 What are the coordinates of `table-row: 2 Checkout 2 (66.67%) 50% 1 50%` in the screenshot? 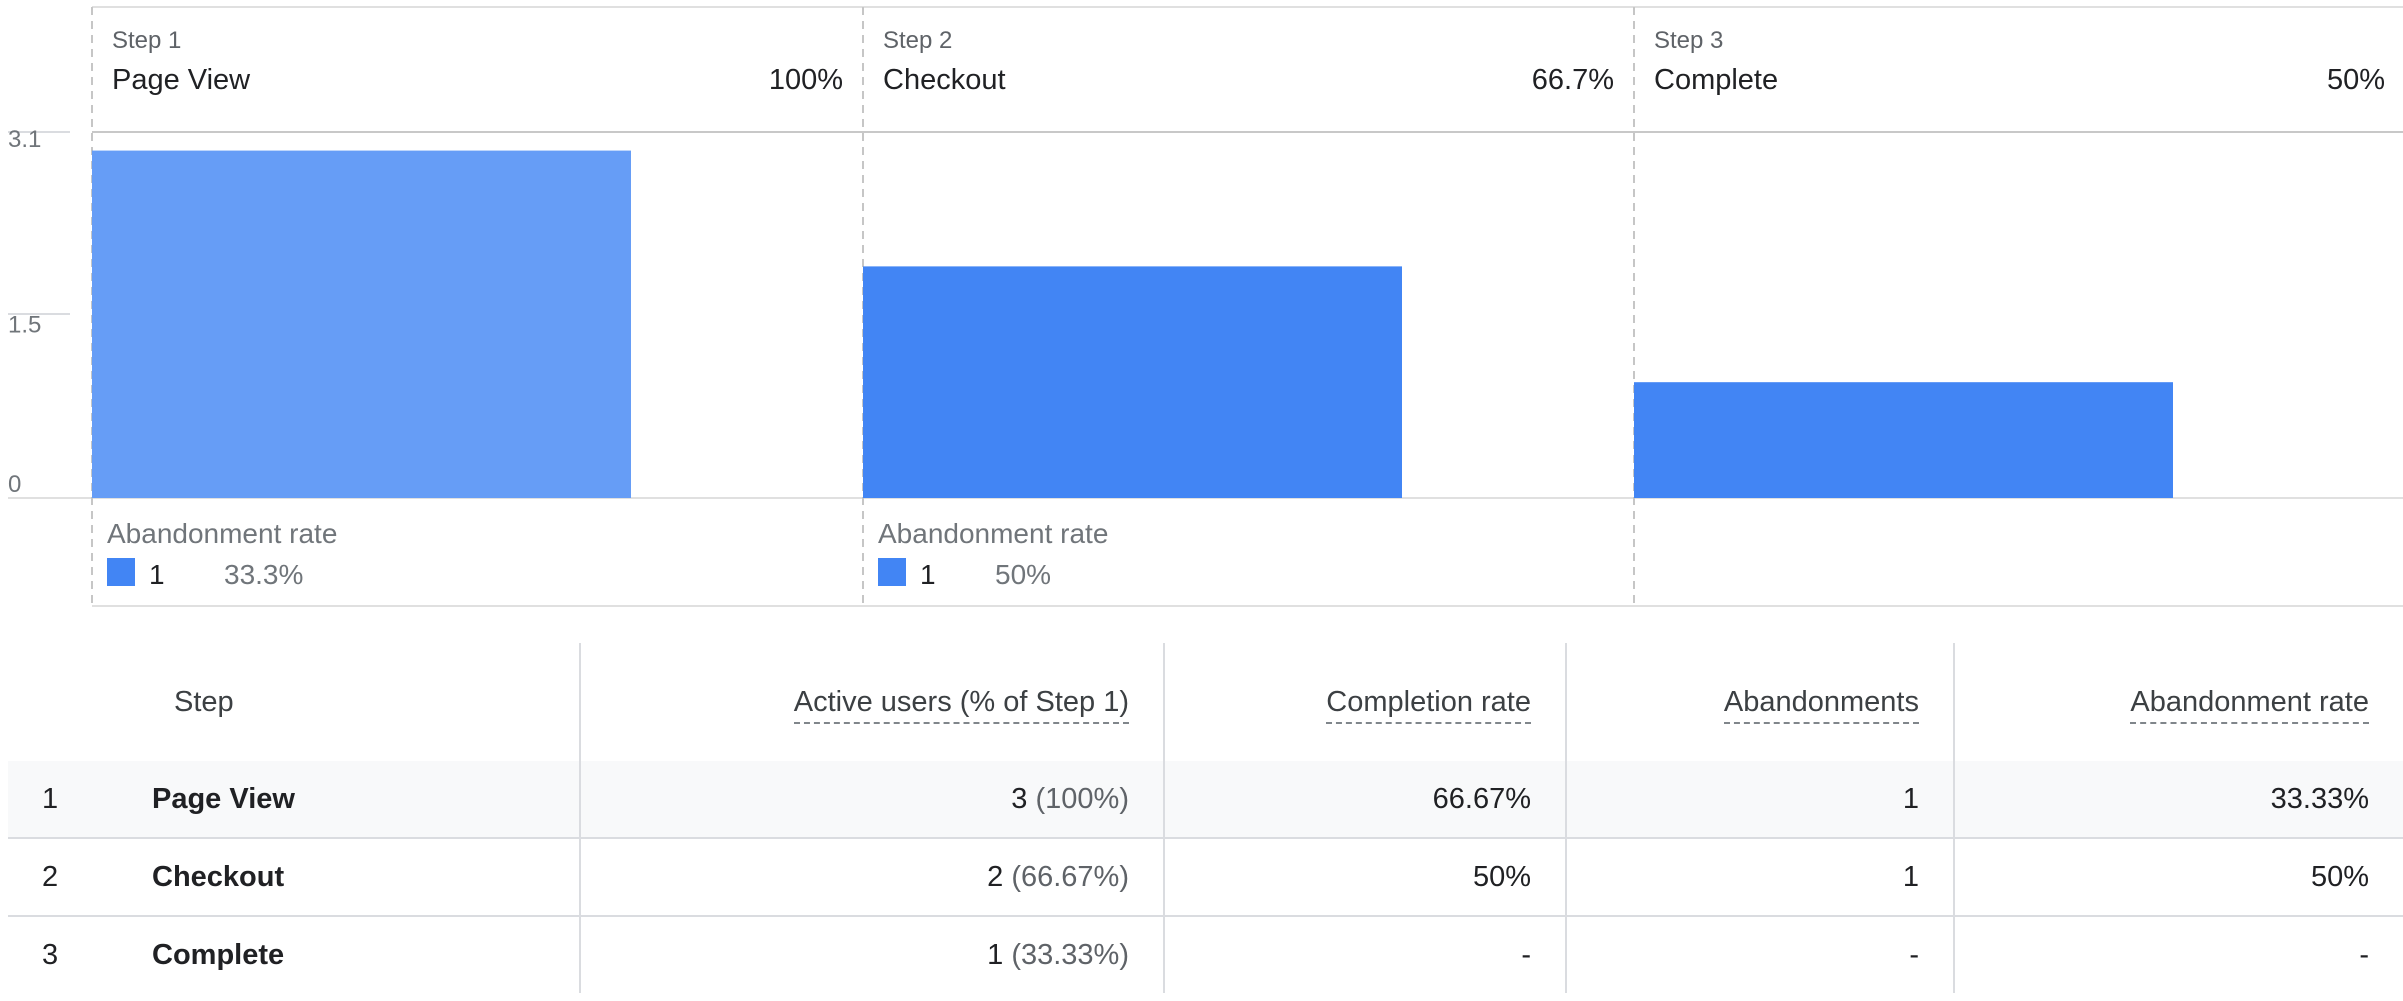 It's located at (1205, 876).